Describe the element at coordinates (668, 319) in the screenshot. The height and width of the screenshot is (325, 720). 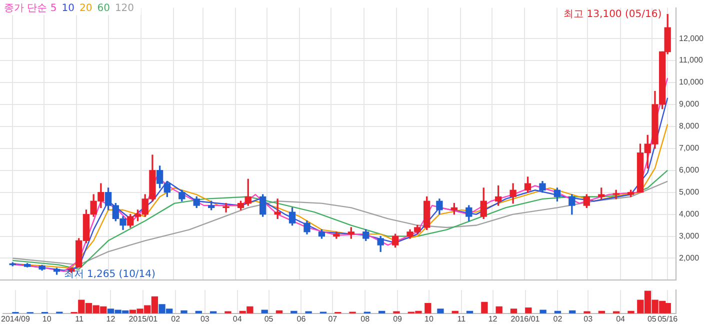
I see `x-tick-label: 05/16` at that location.